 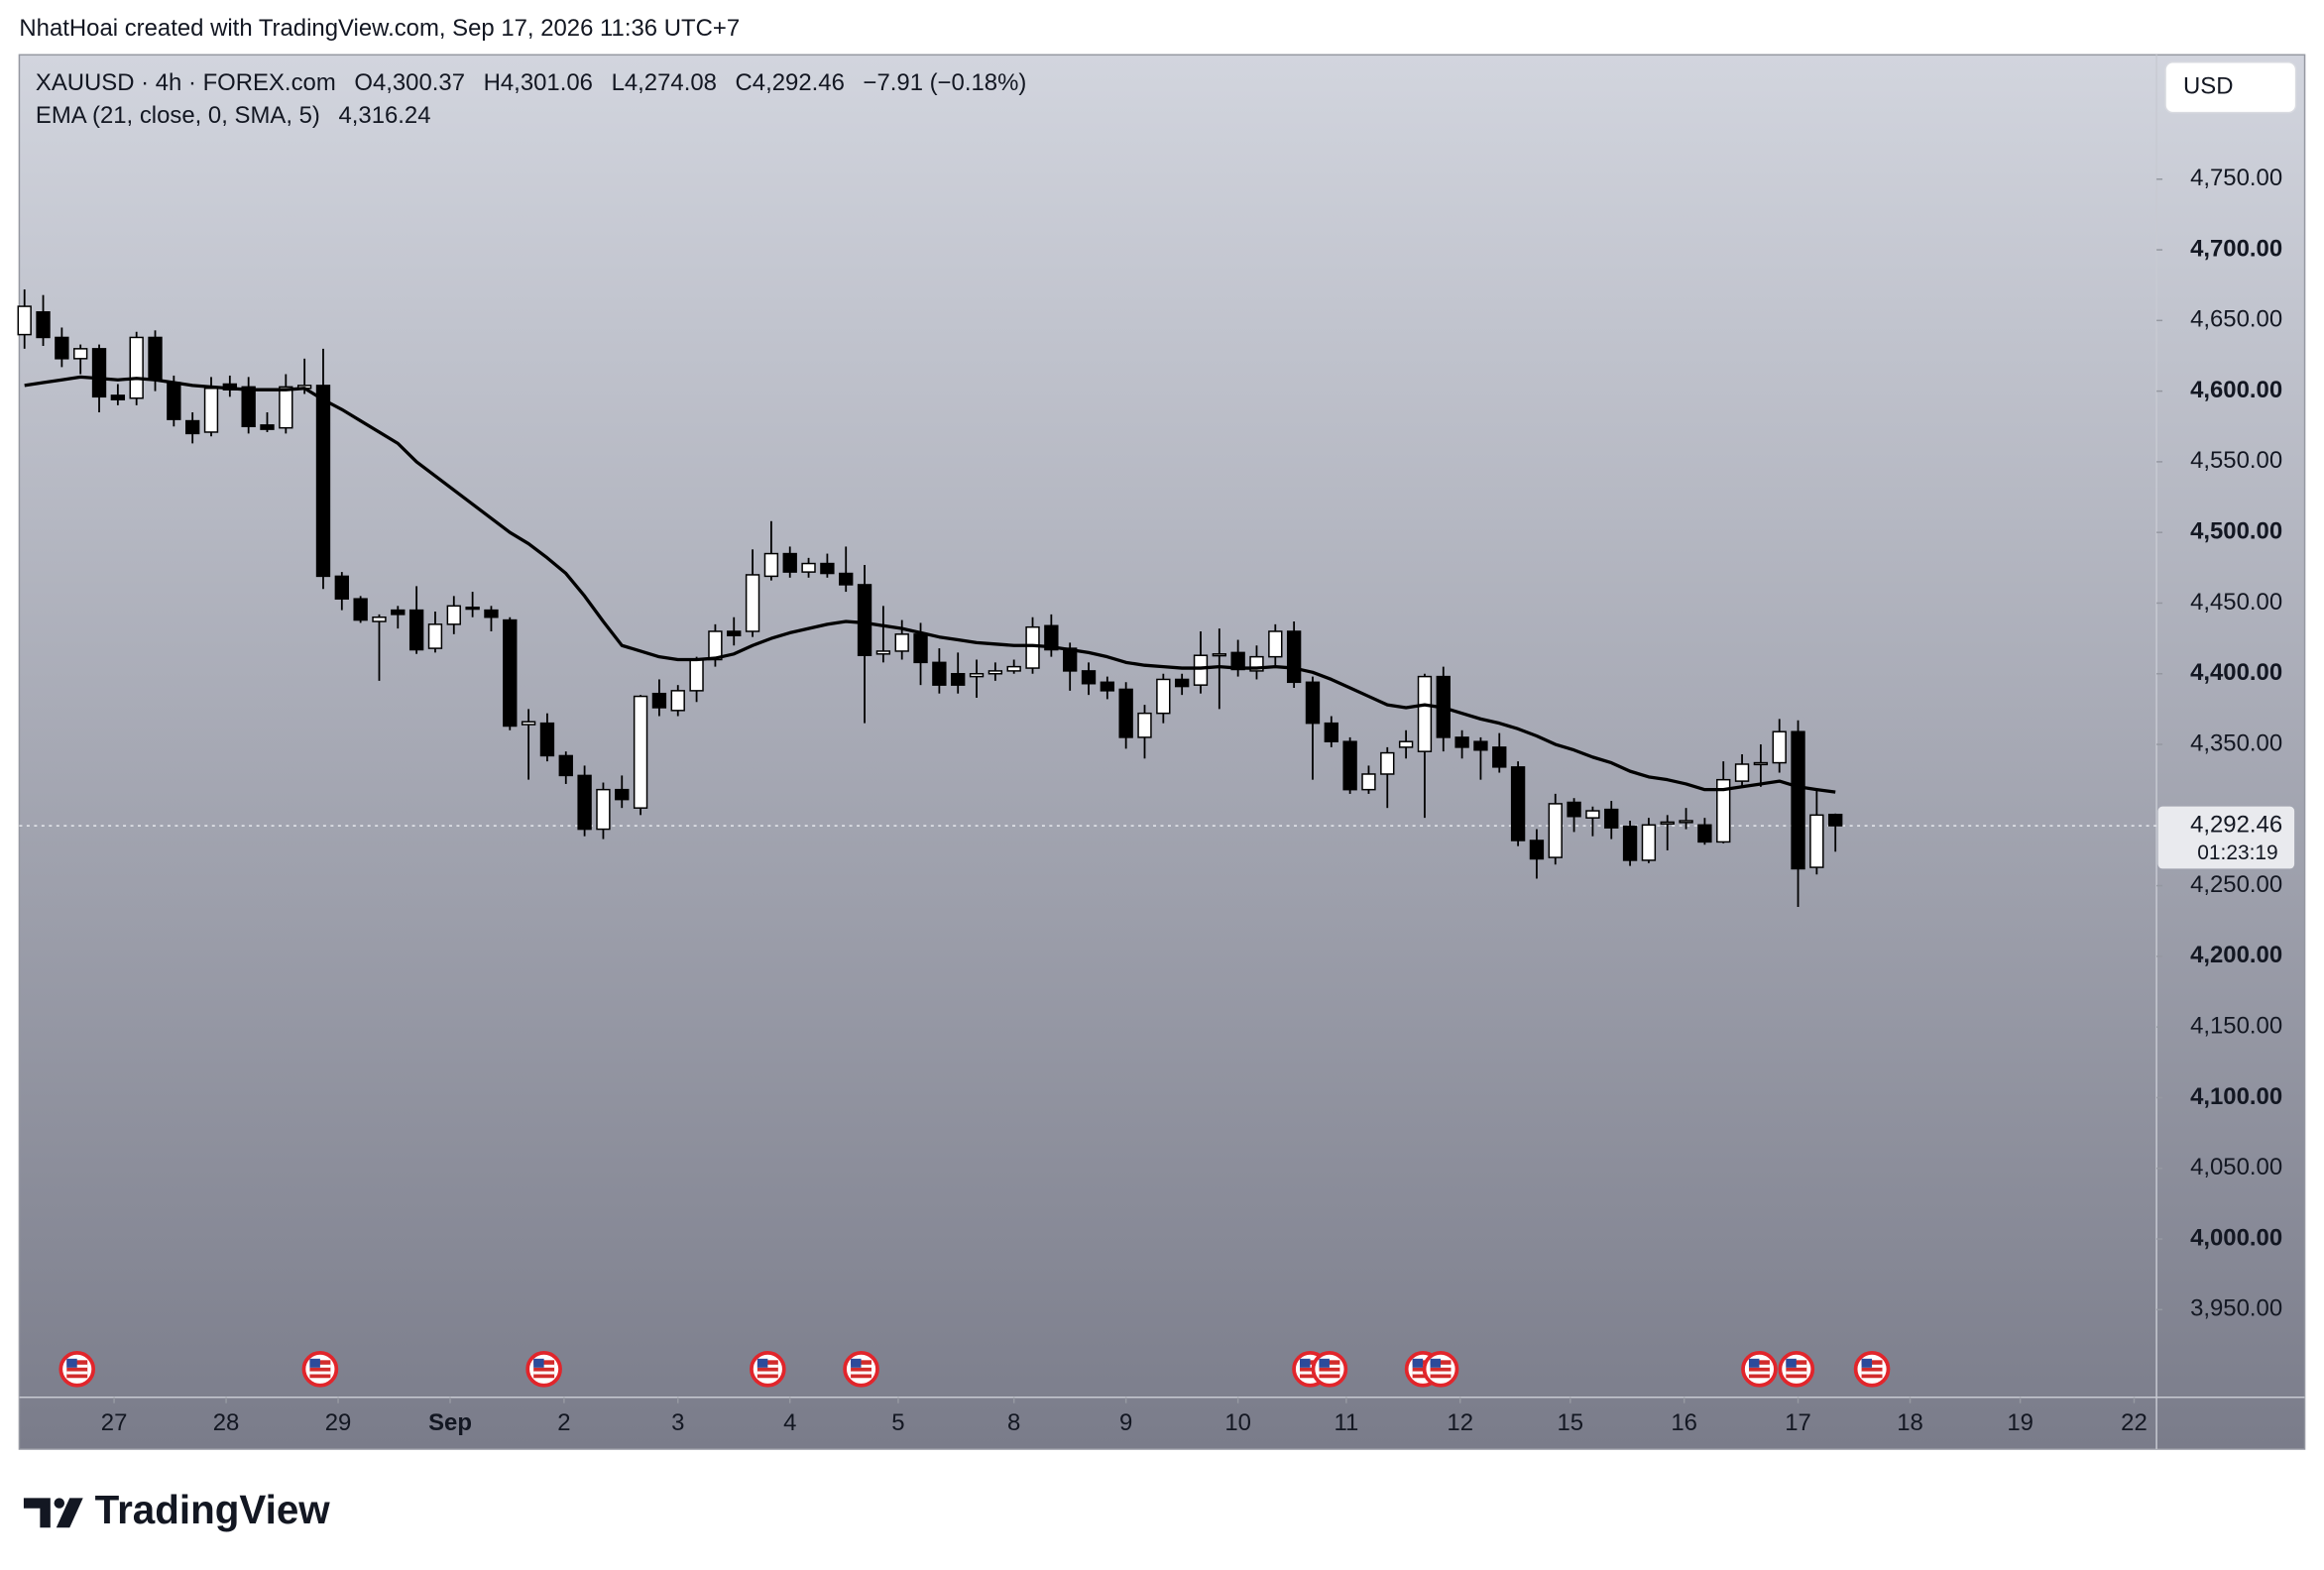 What do you see at coordinates (338, 1422) in the screenshot?
I see `x-tick-label: 29` at bounding box center [338, 1422].